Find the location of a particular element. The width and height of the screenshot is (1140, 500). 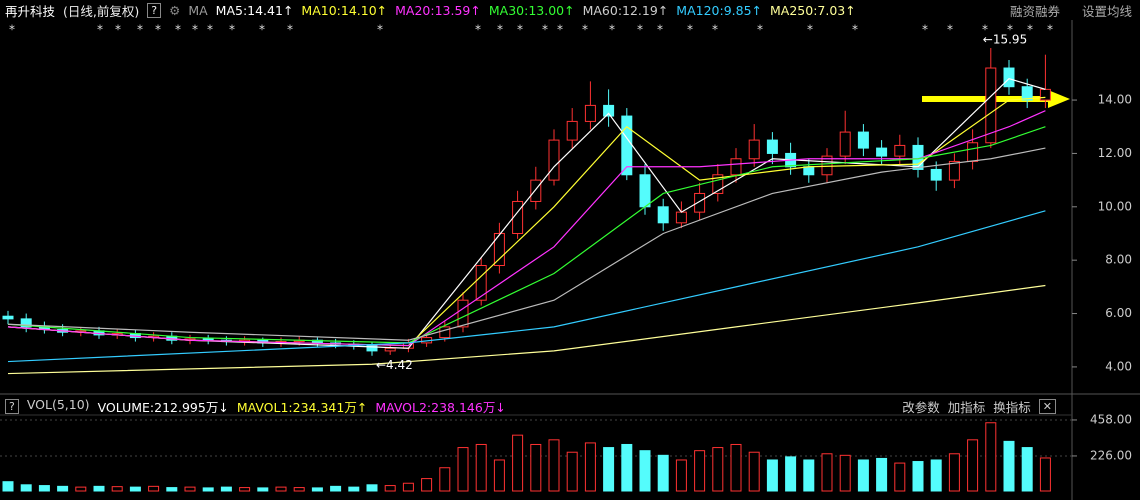

ma-label: MA is located at coordinates (198, 10).